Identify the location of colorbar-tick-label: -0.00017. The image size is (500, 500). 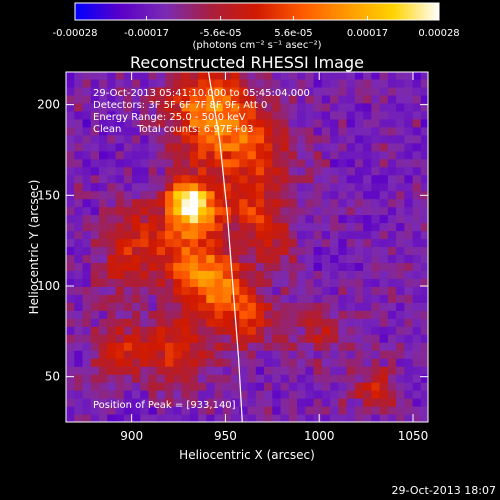
(146, 33).